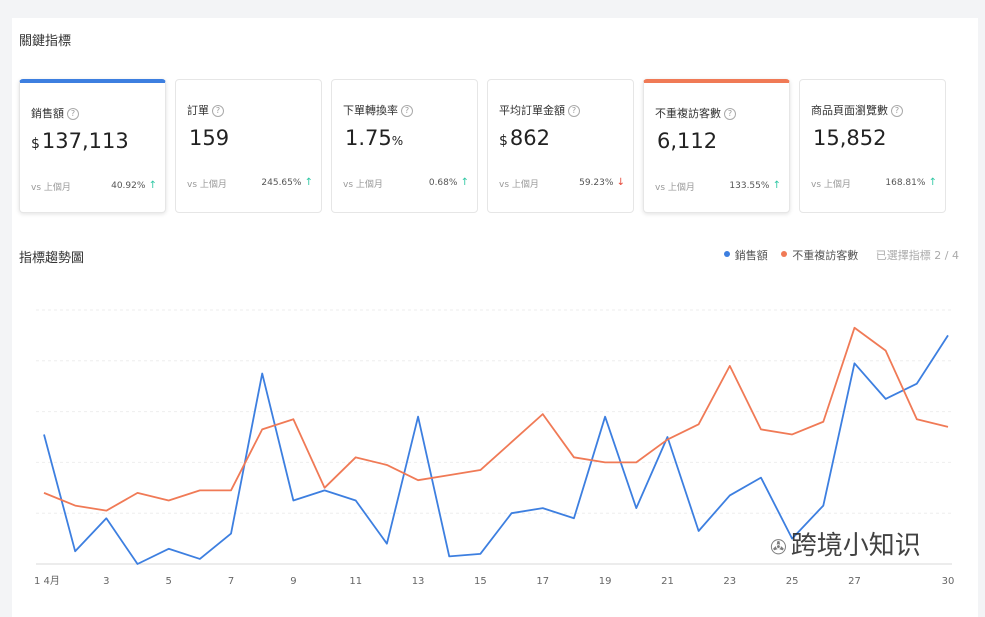 This screenshot has height=617, width=985. What do you see at coordinates (667, 581) in the screenshot?
I see `x-tick-label: 21` at bounding box center [667, 581].